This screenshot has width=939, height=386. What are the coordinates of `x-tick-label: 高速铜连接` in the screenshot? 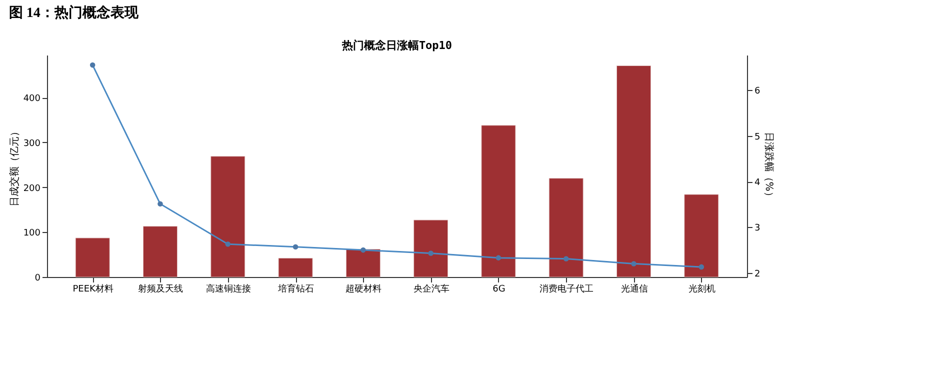 It's located at (228, 289).